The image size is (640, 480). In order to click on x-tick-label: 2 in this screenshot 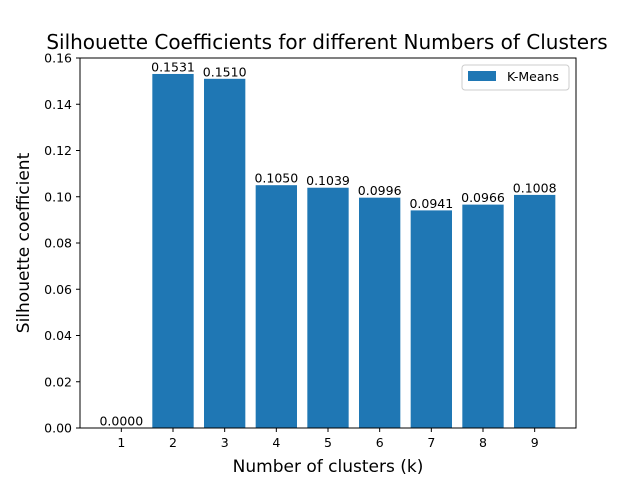, I will do `click(173, 442)`.